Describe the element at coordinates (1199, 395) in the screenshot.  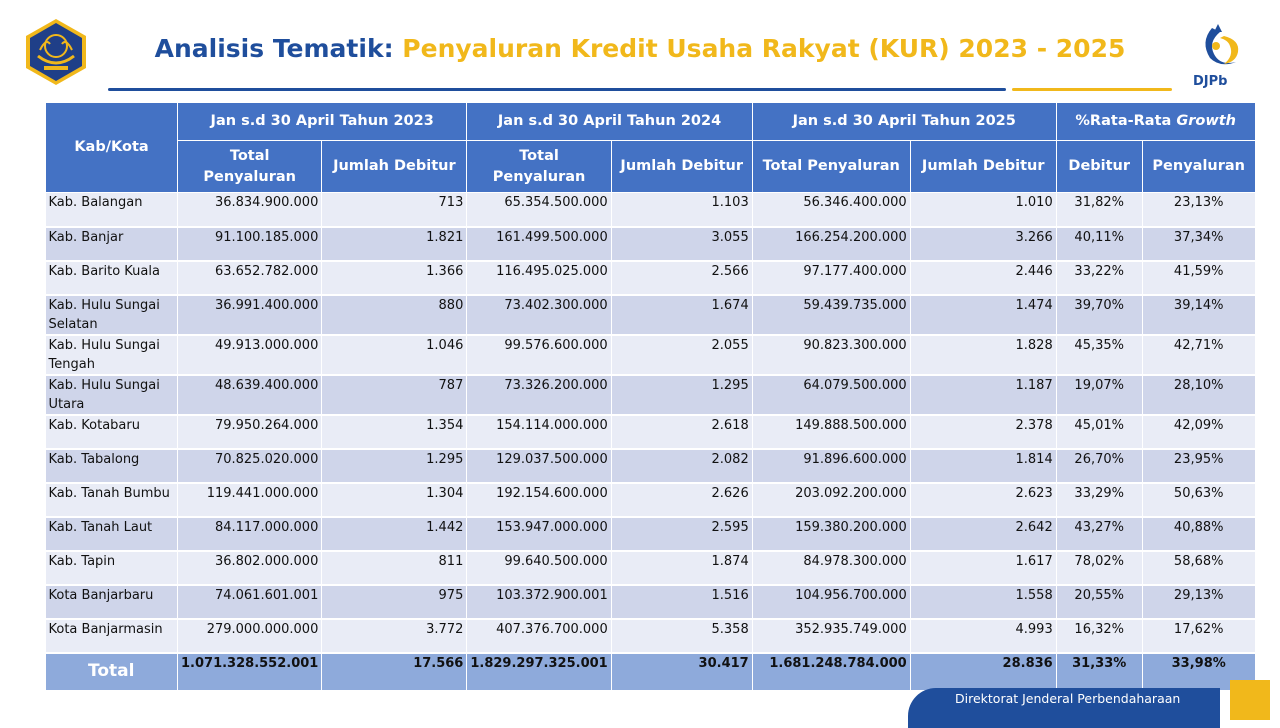
I see `cell-growth-penyaluran: 28,10%` at that location.